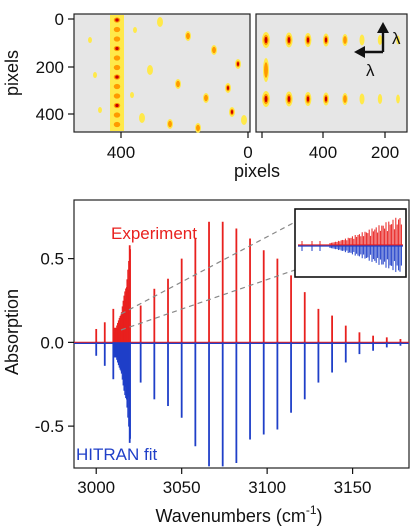  What do you see at coordinates (167, 74) in the screenshot?
I see `left-image-spots` at bounding box center [167, 74].